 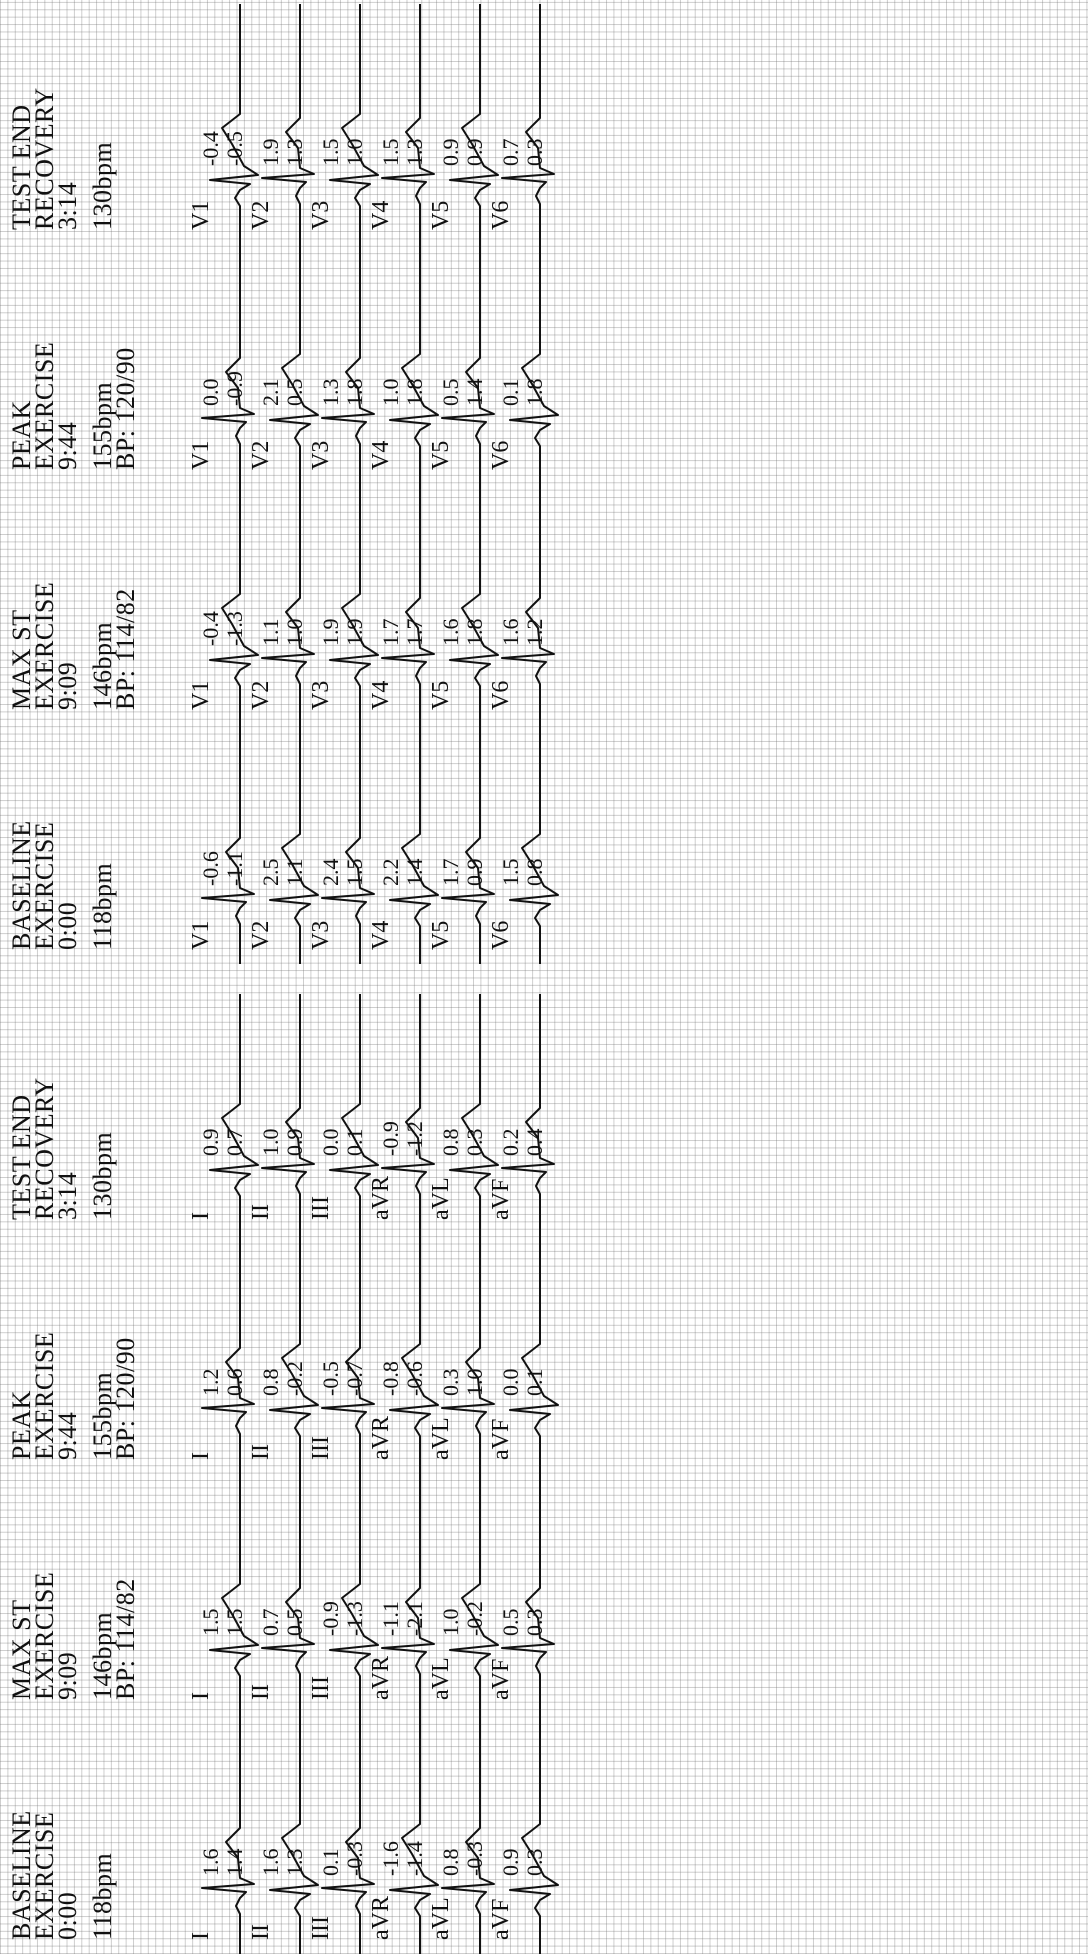 What do you see at coordinates (357, 1834) in the screenshot?
I see `lead-iii: III 0.1 -0.3` at bounding box center [357, 1834].